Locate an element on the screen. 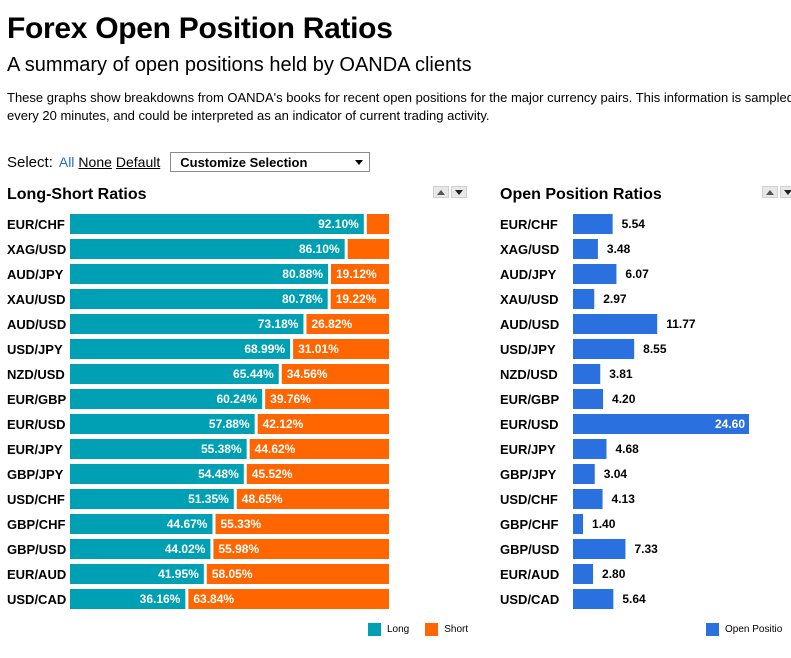 This screenshot has width=791, height=658. select-default-link: Default is located at coordinates (138, 162).